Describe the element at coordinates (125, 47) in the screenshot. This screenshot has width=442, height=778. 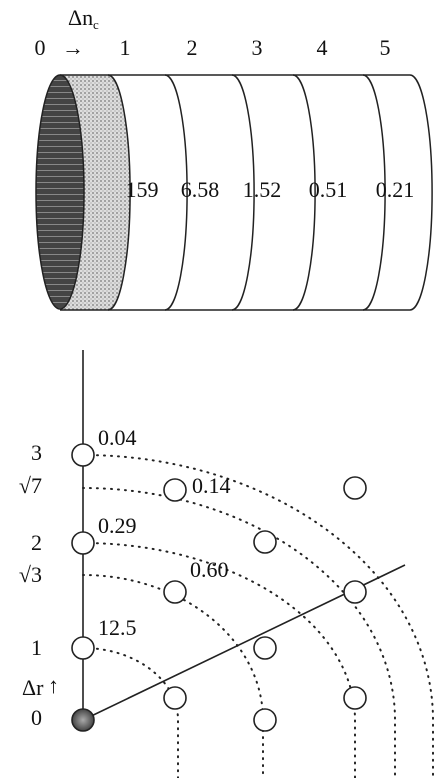
I see `station-label: 1` at that location.